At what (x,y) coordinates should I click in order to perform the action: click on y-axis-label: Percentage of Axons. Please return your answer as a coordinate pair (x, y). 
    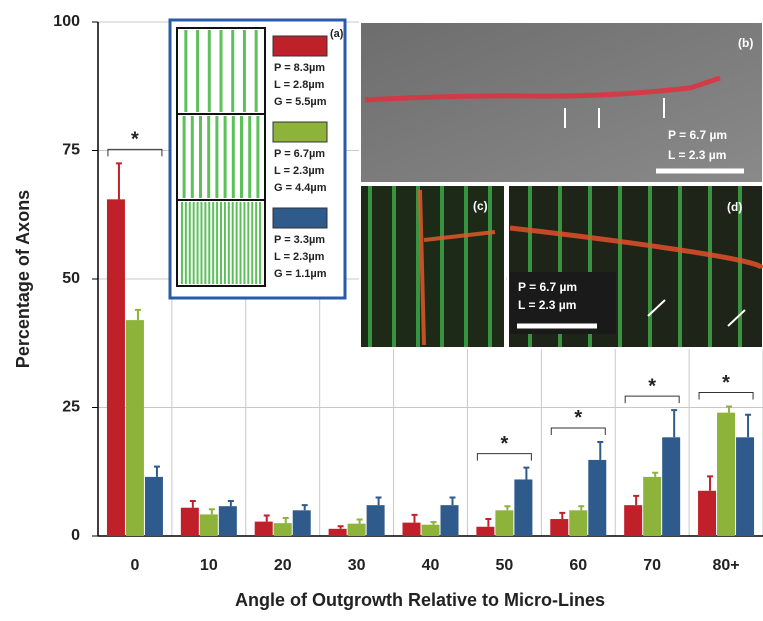
    Looking at the image, I should click on (23, 279).